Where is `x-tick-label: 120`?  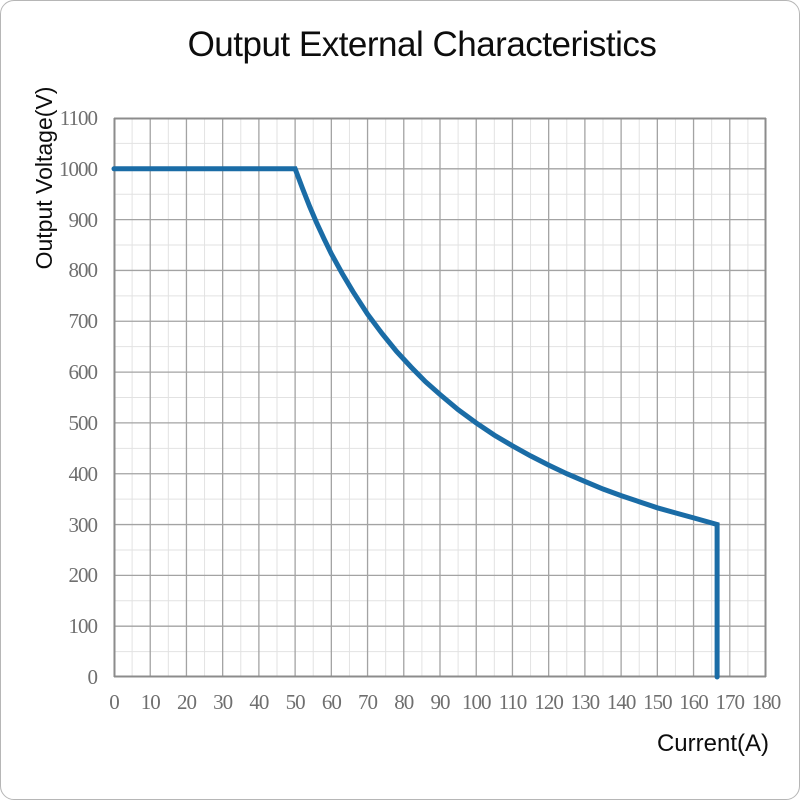
x-tick-label: 120 is located at coordinates (549, 702).